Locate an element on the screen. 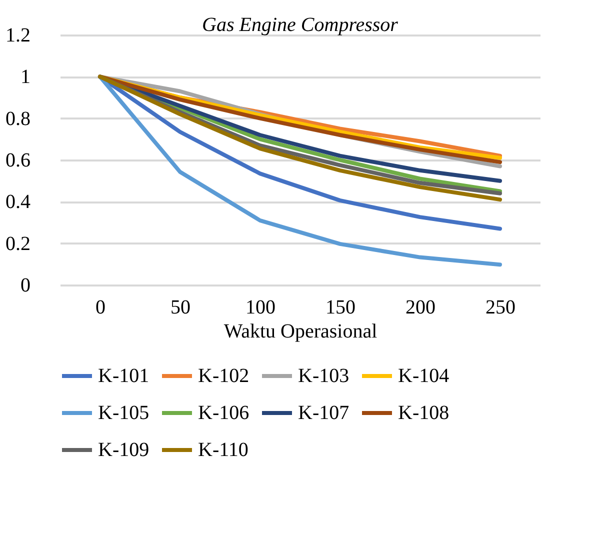 This screenshot has width=605, height=533. y-tick-label: 0.8 is located at coordinates (18, 119).